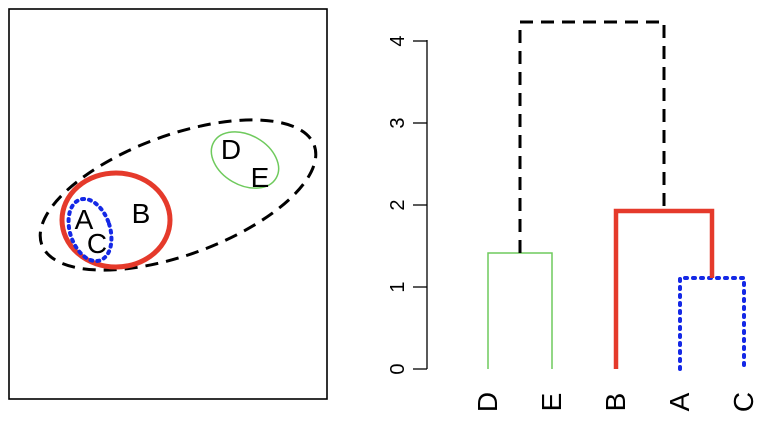 This screenshot has height=426, width=760. Describe the element at coordinates (615, 402) in the screenshot. I see `leaf-label-b: B` at that location.